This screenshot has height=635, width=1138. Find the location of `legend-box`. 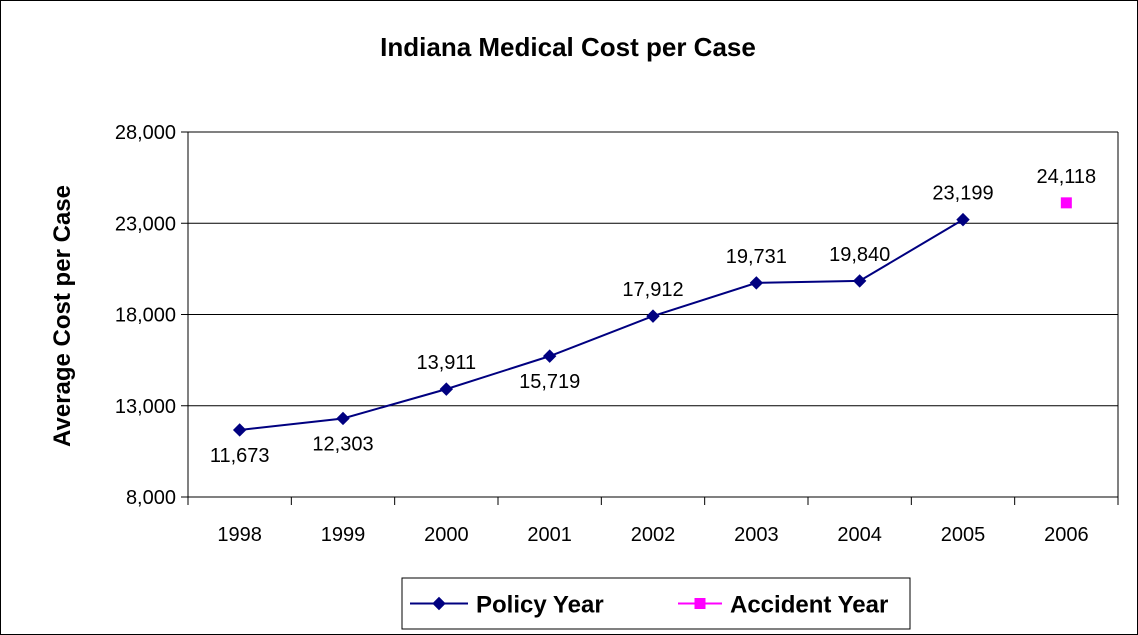

legend-box is located at coordinates (656, 603).